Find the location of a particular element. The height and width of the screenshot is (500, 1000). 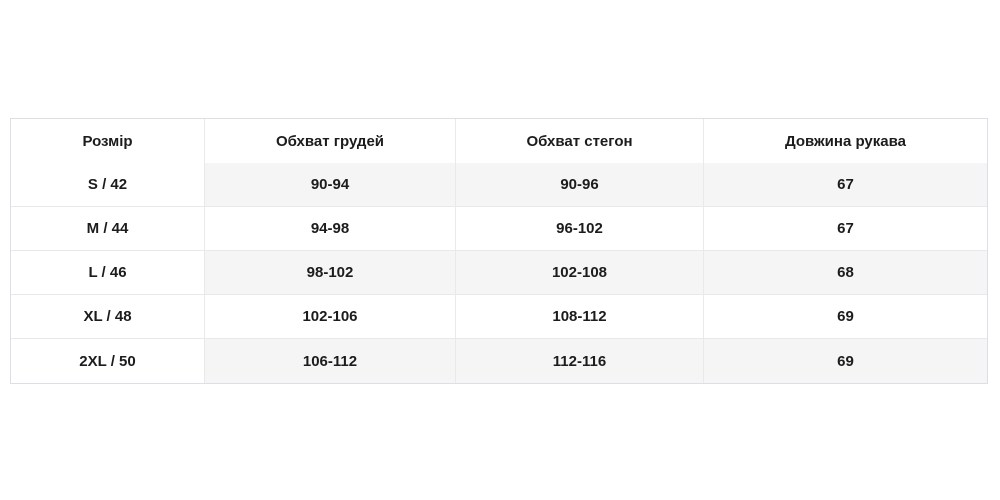

table-row: 2XL / 50 106-112 112-116 69 is located at coordinates (499, 361).